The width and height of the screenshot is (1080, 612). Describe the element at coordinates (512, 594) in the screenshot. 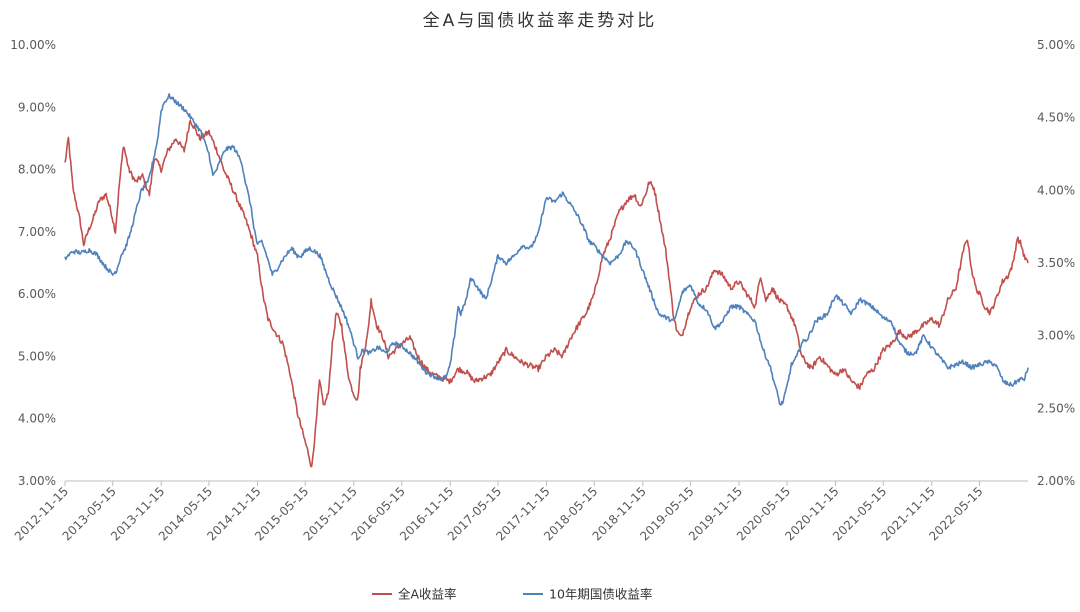

I see `legend: 全A收益率 10年期国债收益率` at that location.